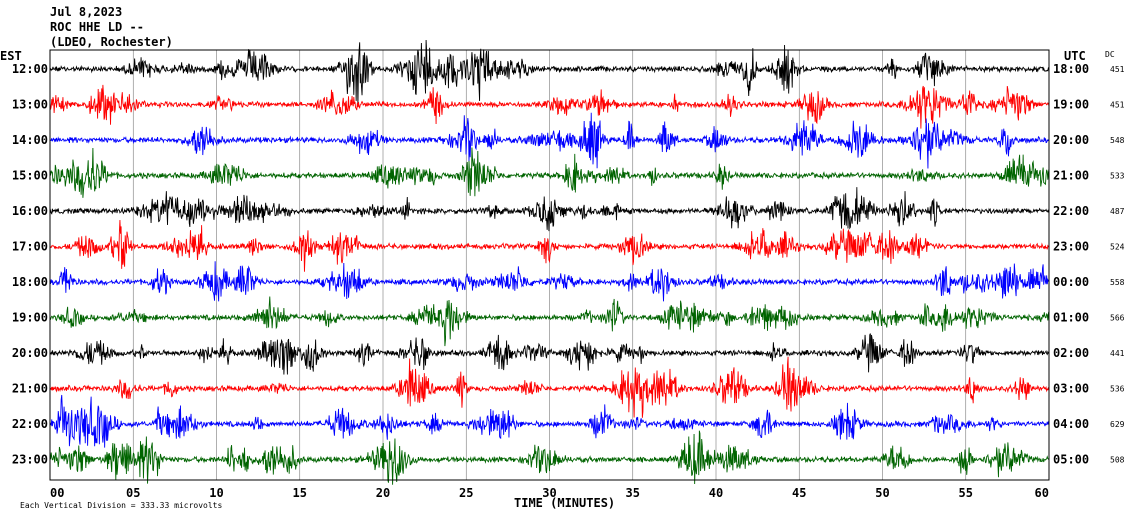 This screenshot has height=519, width=1130. Describe the element at coordinates (1042, 493) in the screenshot. I see `x-tick-label: 60` at that location.